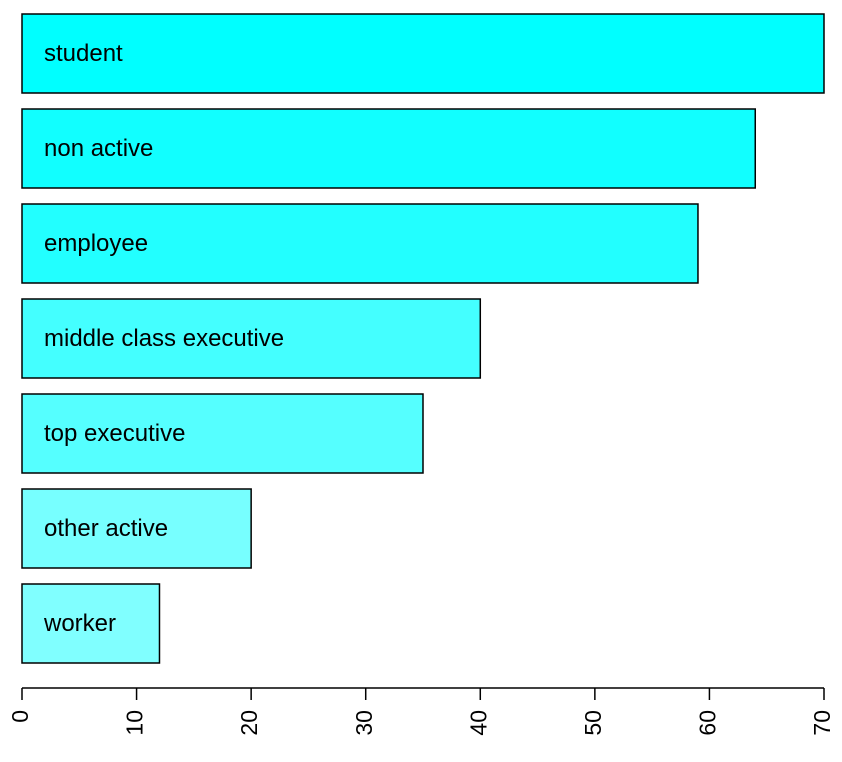 This screenshot has width=842, height=762. I want to click on bar-label: worker, so click(79, 623).